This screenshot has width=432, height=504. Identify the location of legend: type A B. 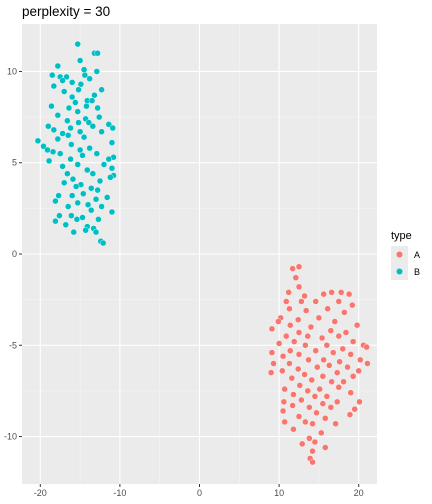
(405, 255).